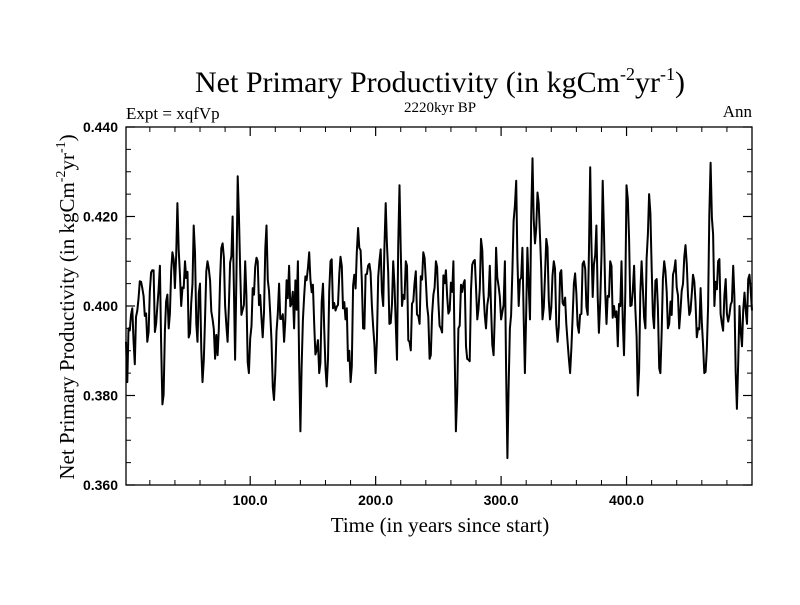 The width and height of the screenshot is (800, 605). What do you see at coordinates (100, 306) in the screenshot?
I see `y-tick-label: 0.400` at bounding box center [100, 306].